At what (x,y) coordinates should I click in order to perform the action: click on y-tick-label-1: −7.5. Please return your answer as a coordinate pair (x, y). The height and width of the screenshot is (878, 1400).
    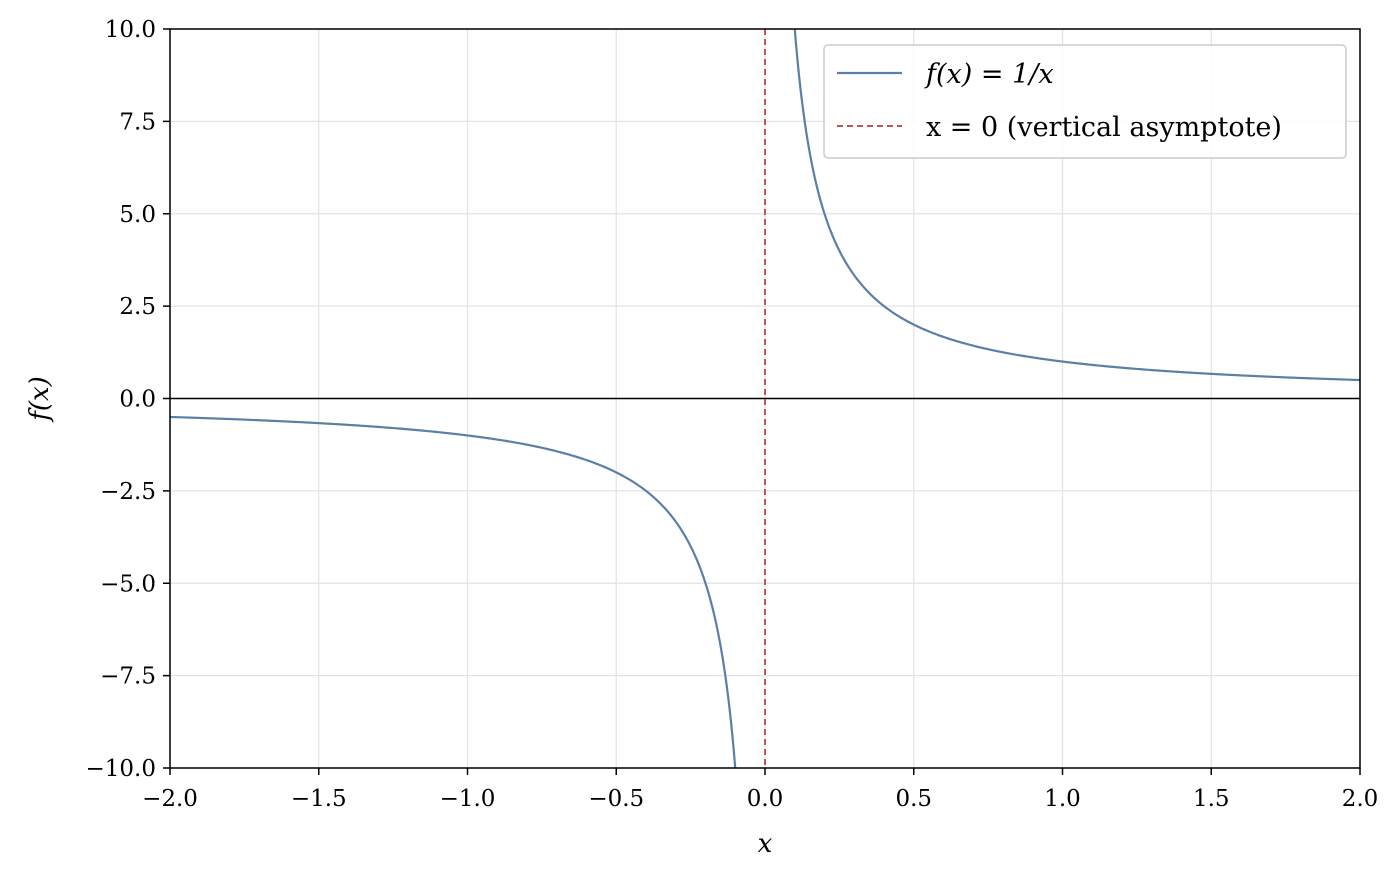
    Looking at the image, I should click on (128, 677).